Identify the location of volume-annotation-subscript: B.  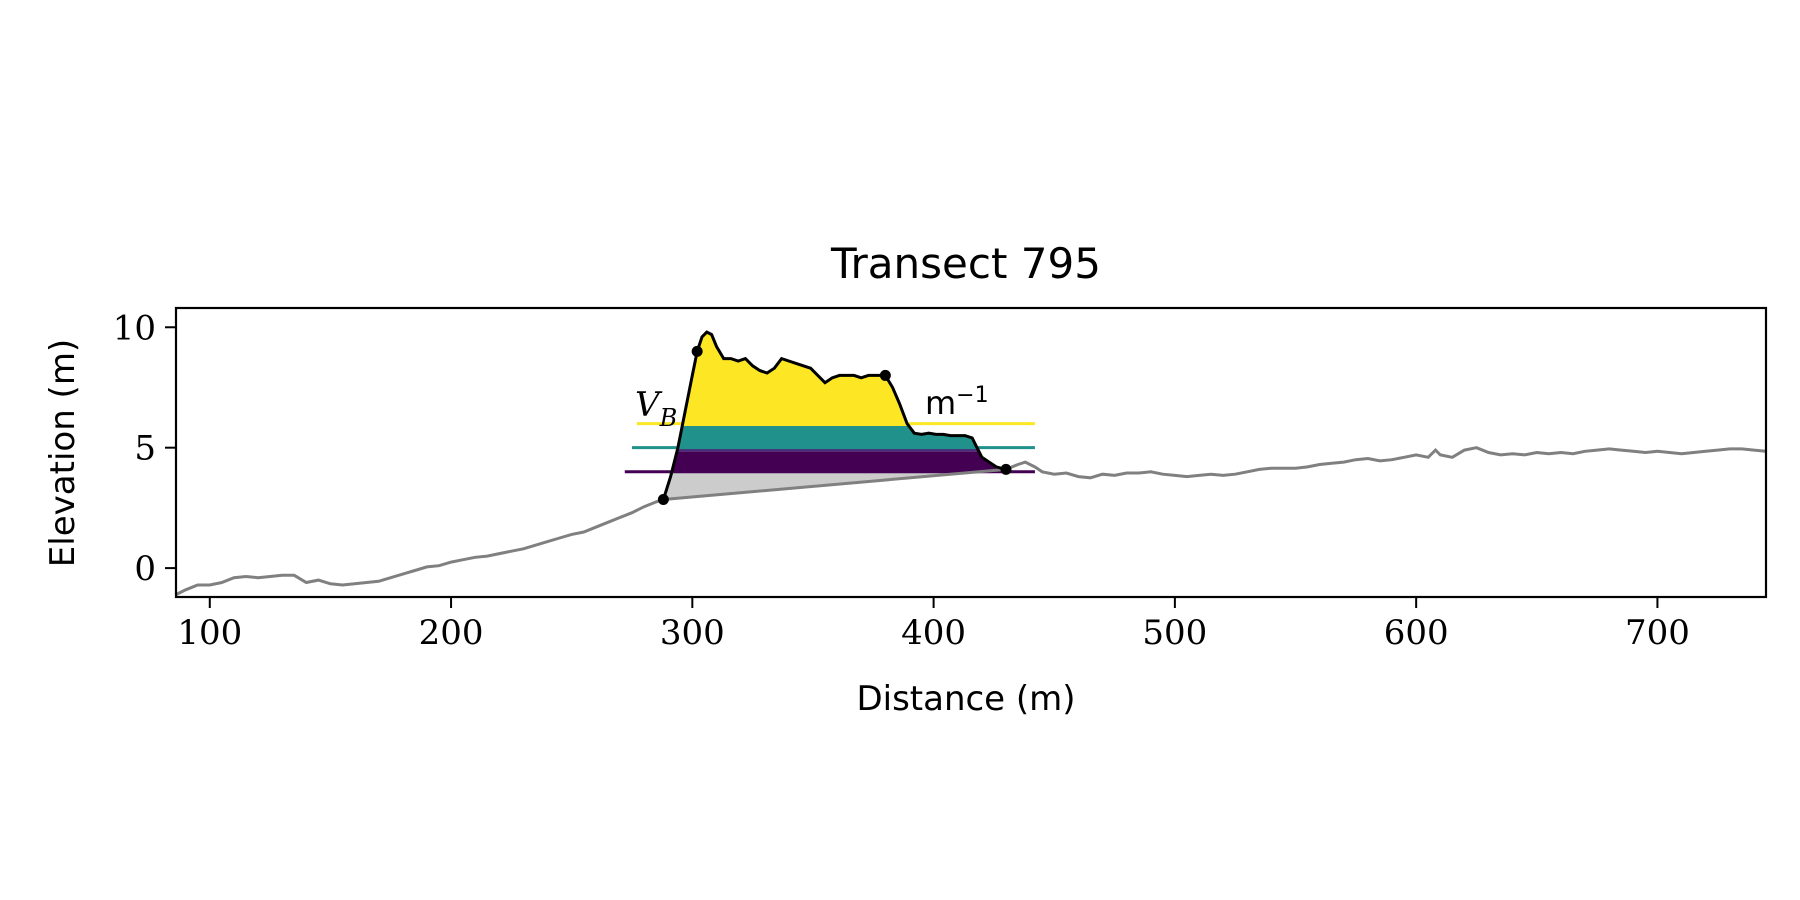
(668, 418).